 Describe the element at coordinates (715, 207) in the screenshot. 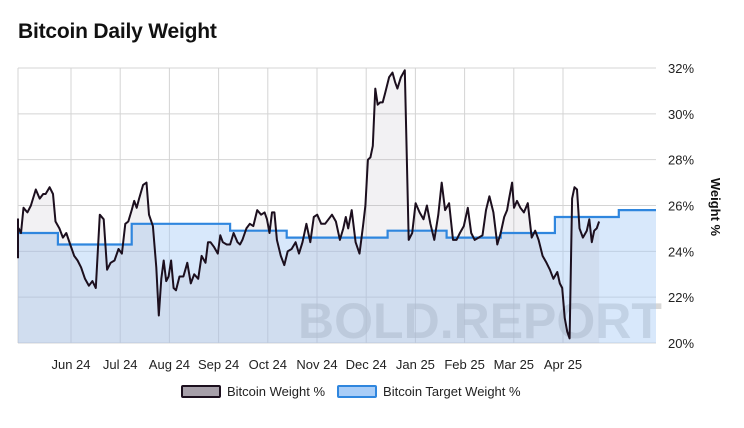

I see `y-axis-label: Weight %` at that location.